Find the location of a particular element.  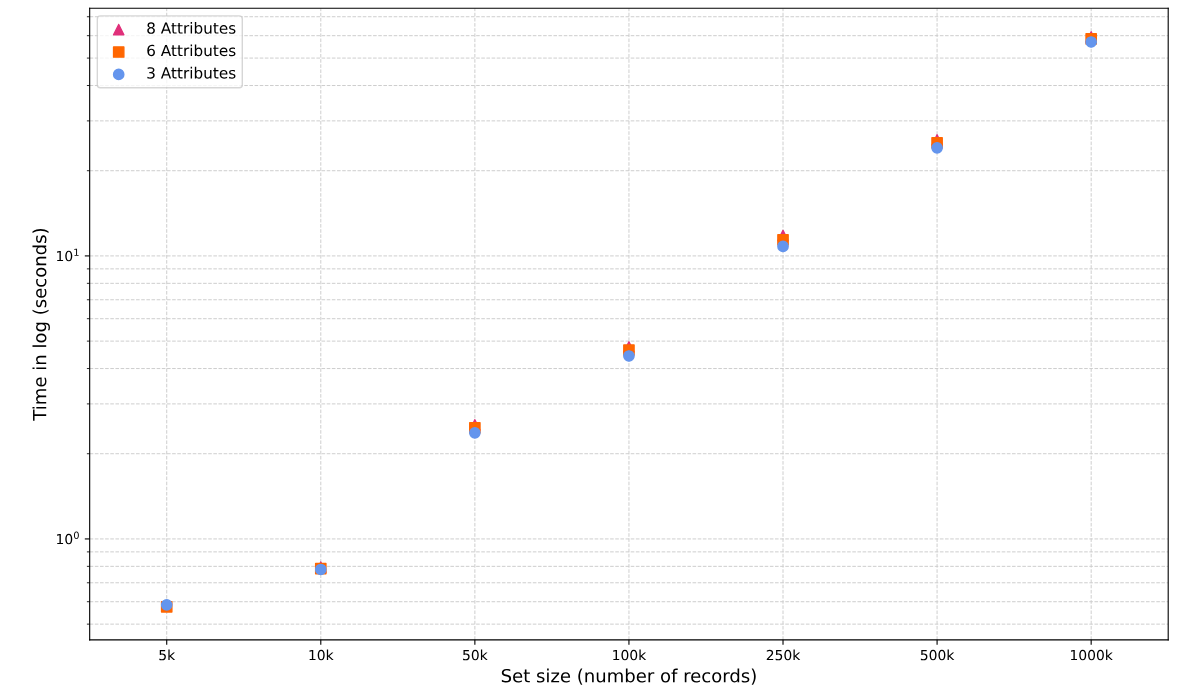

x-tick-label: 250k is located at coordinates (783, 655).